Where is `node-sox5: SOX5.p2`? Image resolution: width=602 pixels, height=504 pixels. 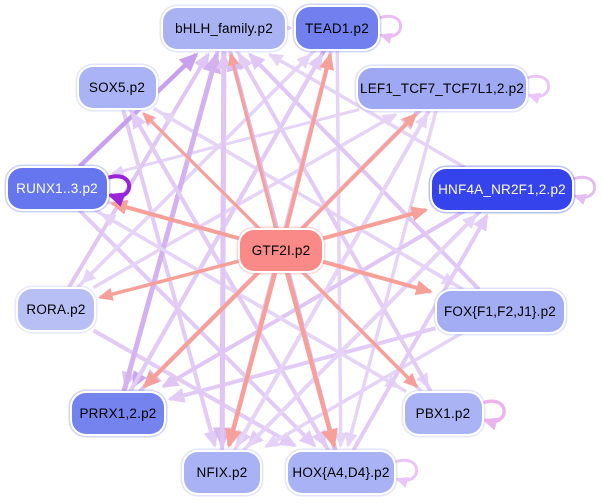 node-sox5: SOX5.p2 is located at coordinates (117, 87).